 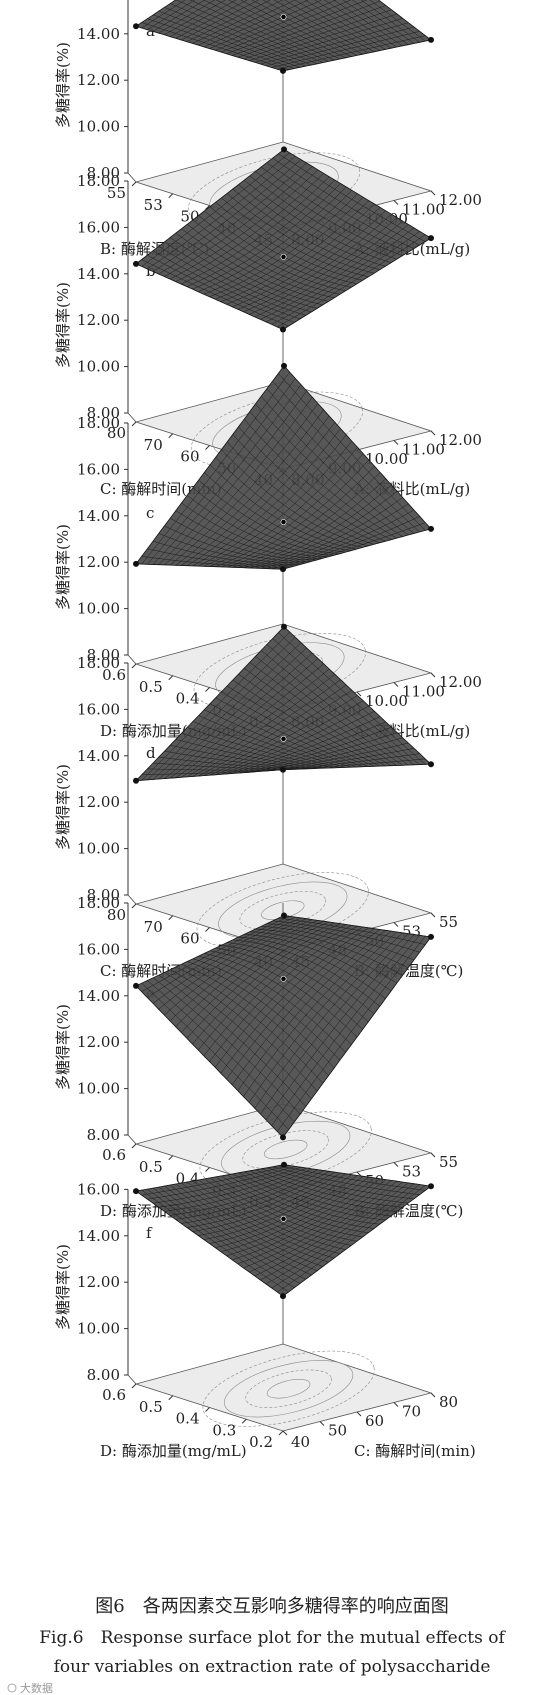 I want to click on z-tick-label: 18.00, so click(x=98, y=903).